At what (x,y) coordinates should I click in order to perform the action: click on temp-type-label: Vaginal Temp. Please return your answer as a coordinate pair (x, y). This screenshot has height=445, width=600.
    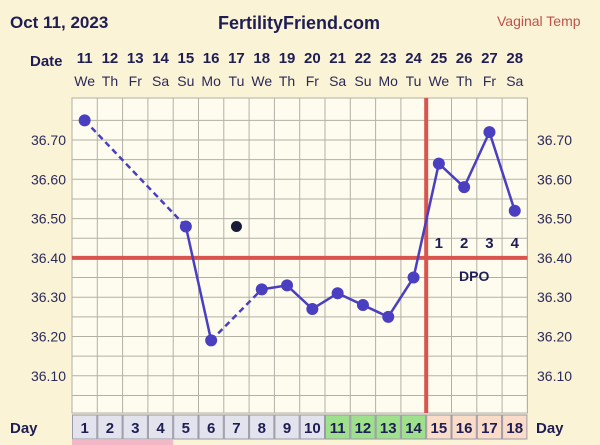
    Looking at the image, I should click on (539, 21).